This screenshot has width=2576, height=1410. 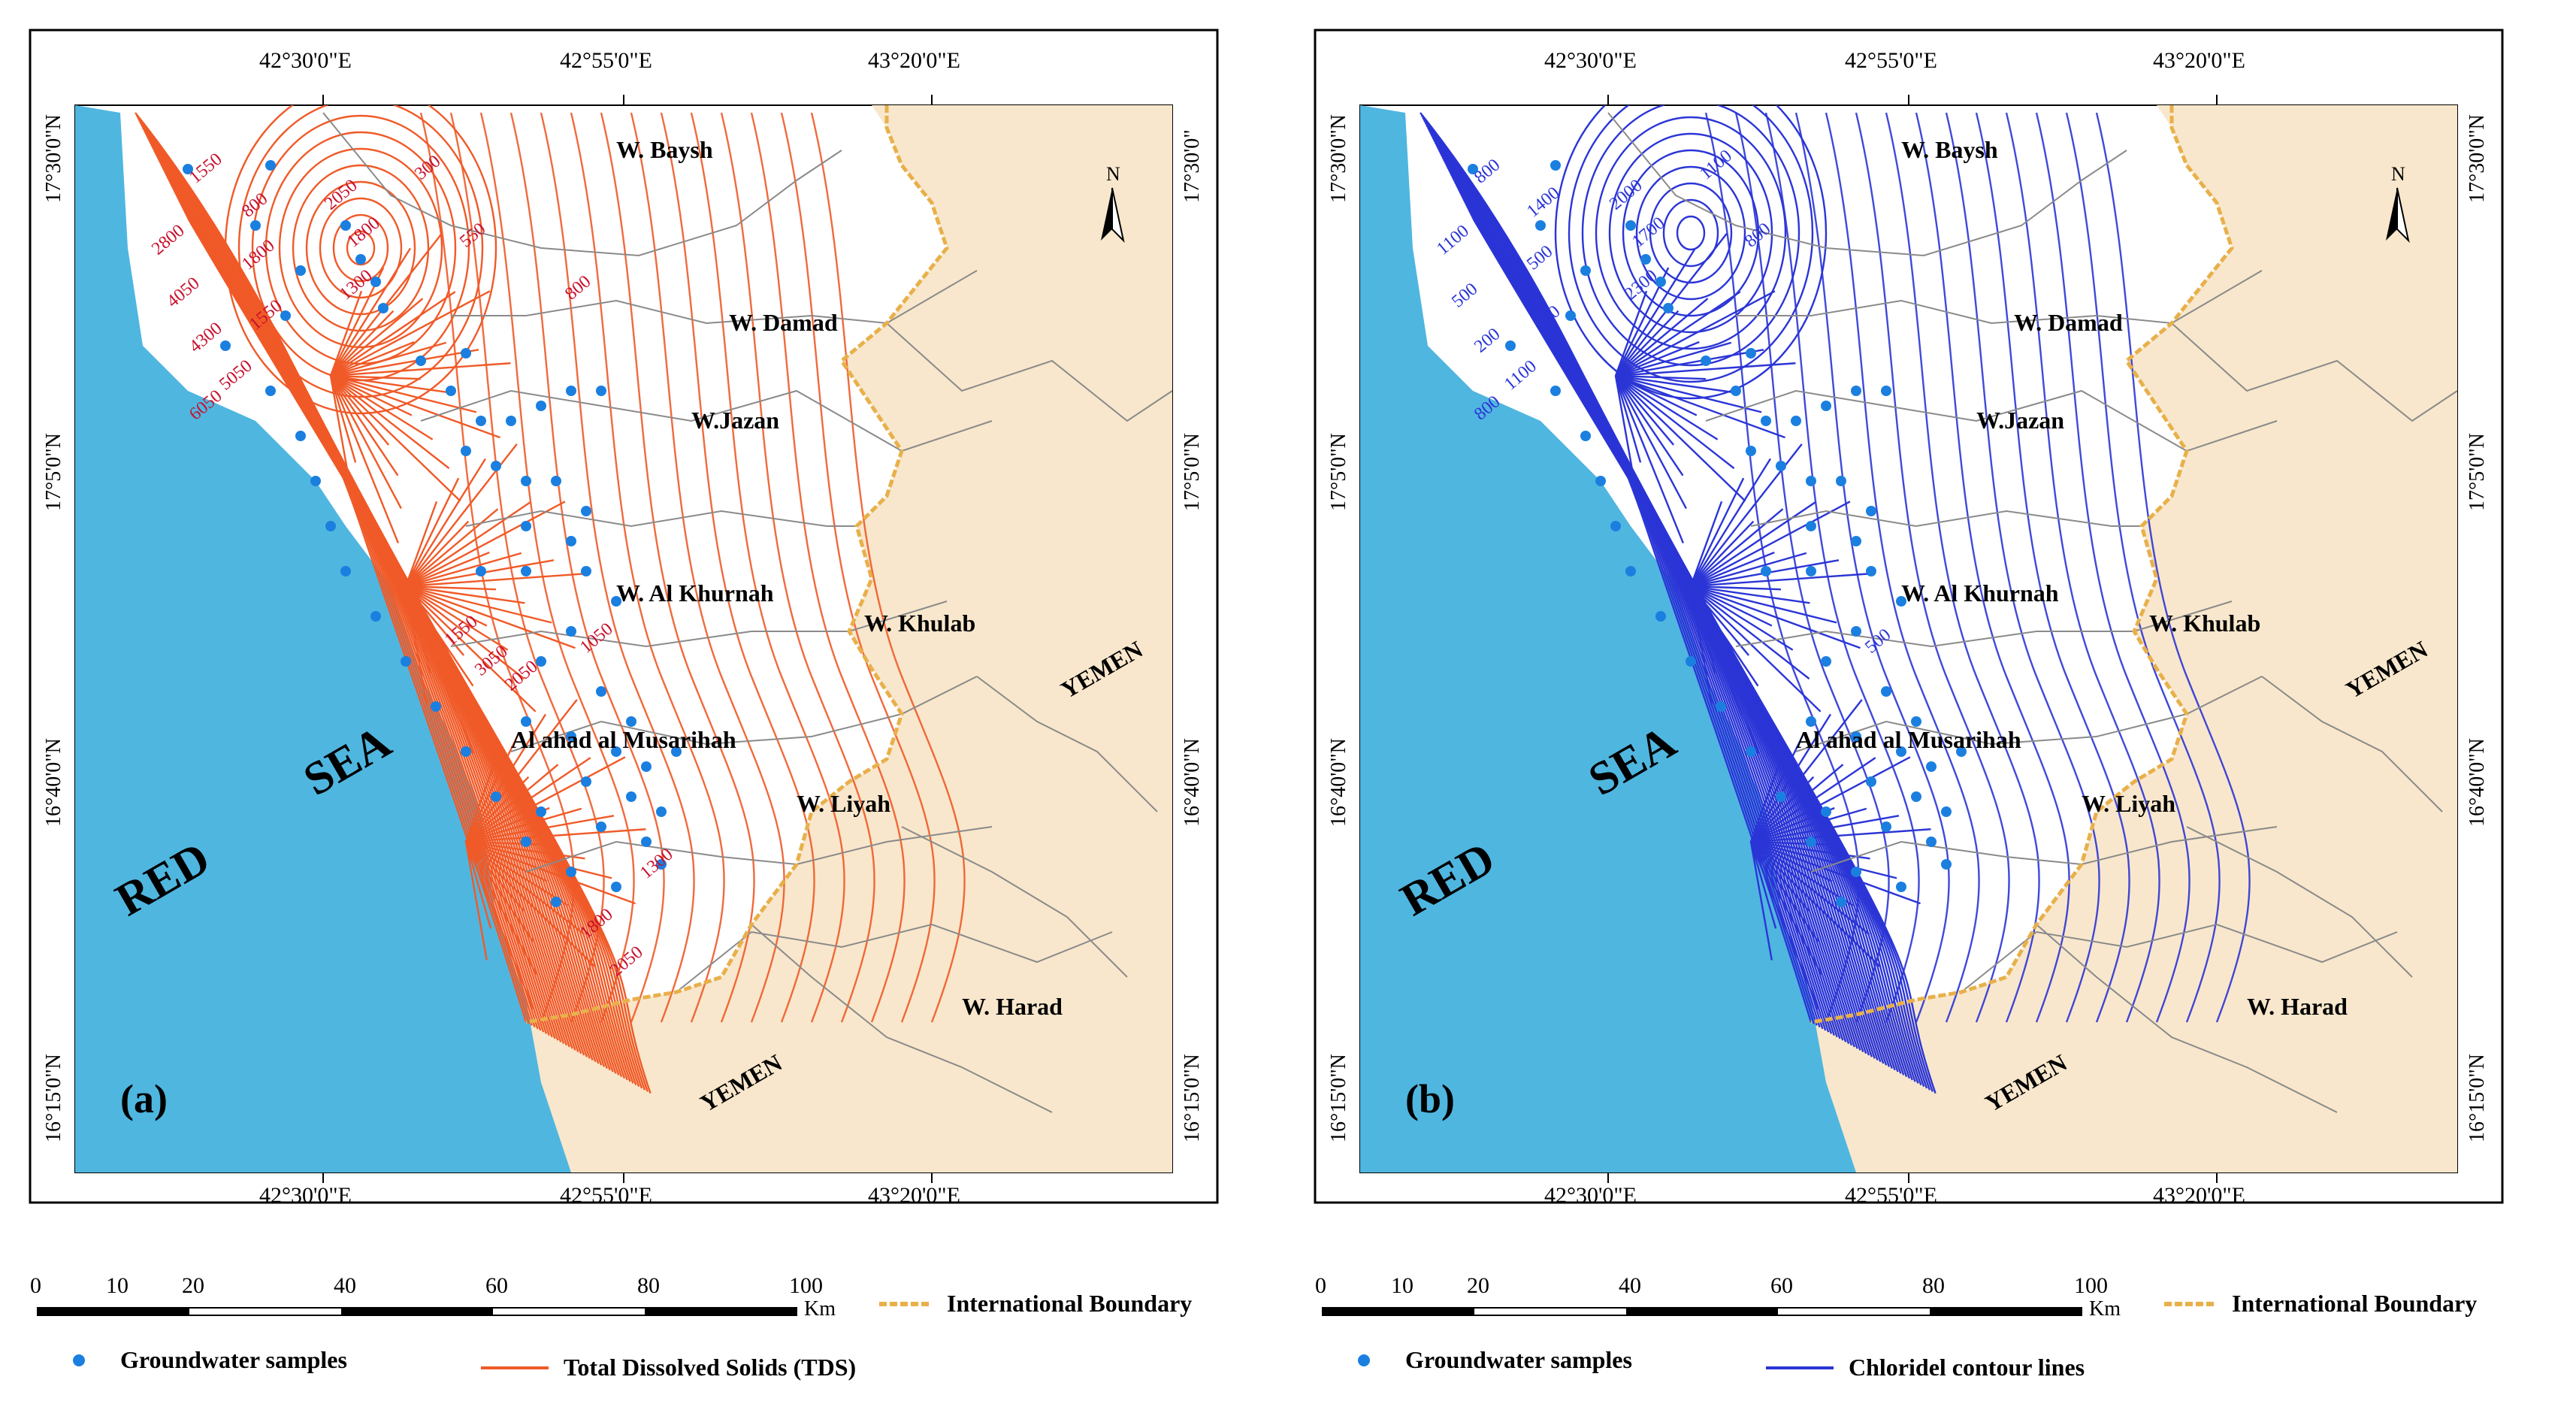 What do you see at coordinates (1339, 472) in the screenshot?
I see `lat-tick-left: 17°5'0"N` at bounding box center [1339, 472].